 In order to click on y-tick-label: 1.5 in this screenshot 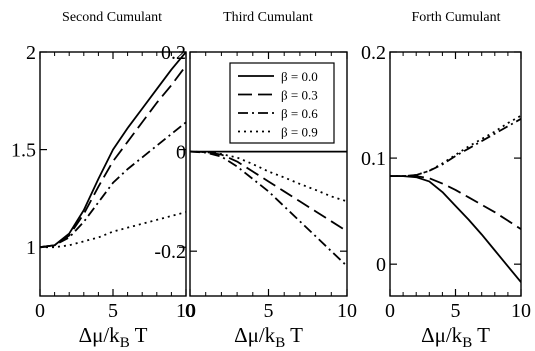, I will do `click(23, 151)`.